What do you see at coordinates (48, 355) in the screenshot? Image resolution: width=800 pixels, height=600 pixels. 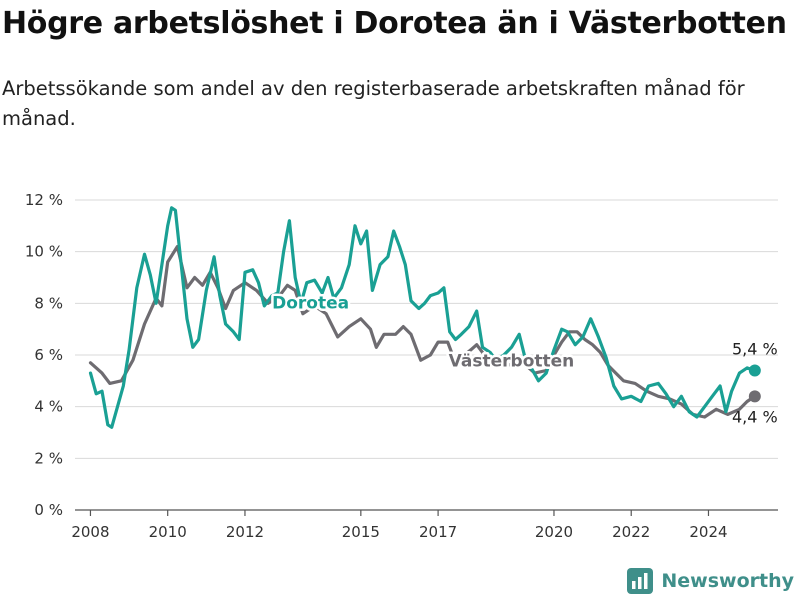 I see `y-tick-label: 6 %` at bounding box center [48, 355].